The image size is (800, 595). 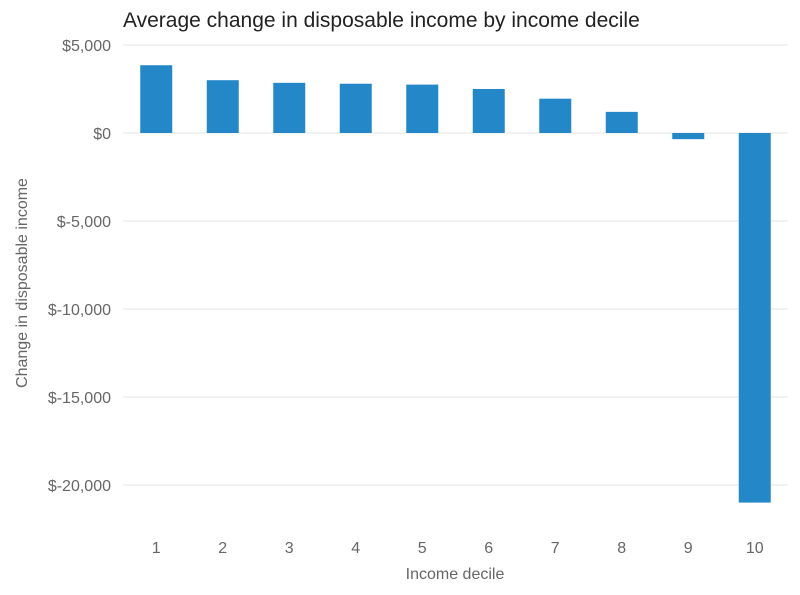 I want to click on x-tick-label: 7, so click(x=555, y=548).